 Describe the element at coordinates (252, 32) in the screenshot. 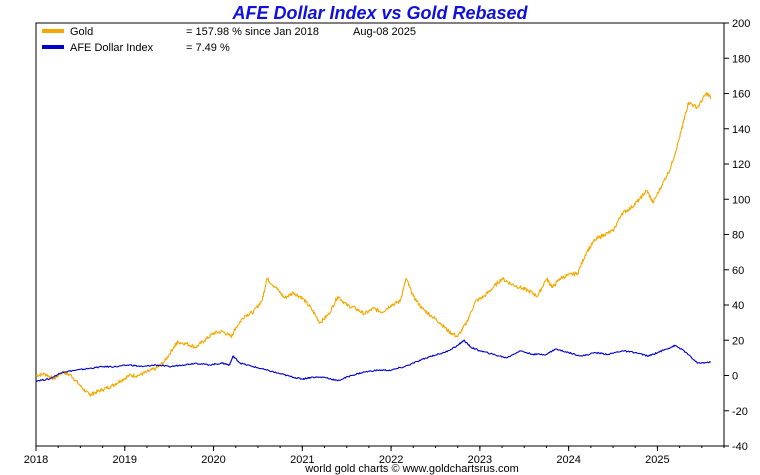

I see `legend-value: = 157.98 % since Jan 2018` at that location.